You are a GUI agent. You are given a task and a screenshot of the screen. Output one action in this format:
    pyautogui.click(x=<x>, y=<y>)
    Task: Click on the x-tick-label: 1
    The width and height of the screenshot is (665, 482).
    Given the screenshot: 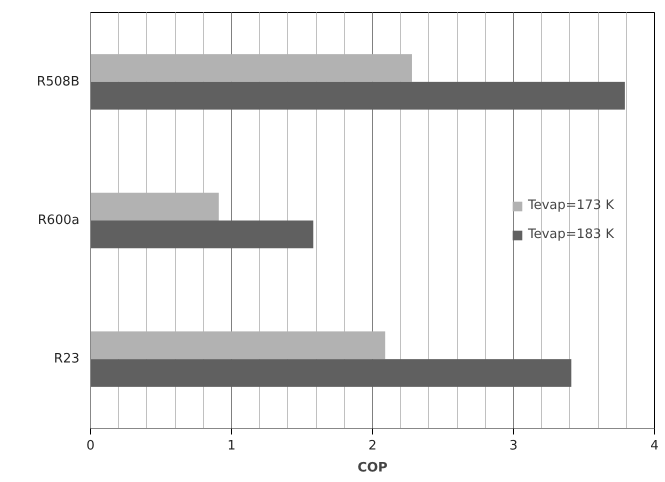 What is the action you would take?
    pyautogui.click(x=231, y=446)
    